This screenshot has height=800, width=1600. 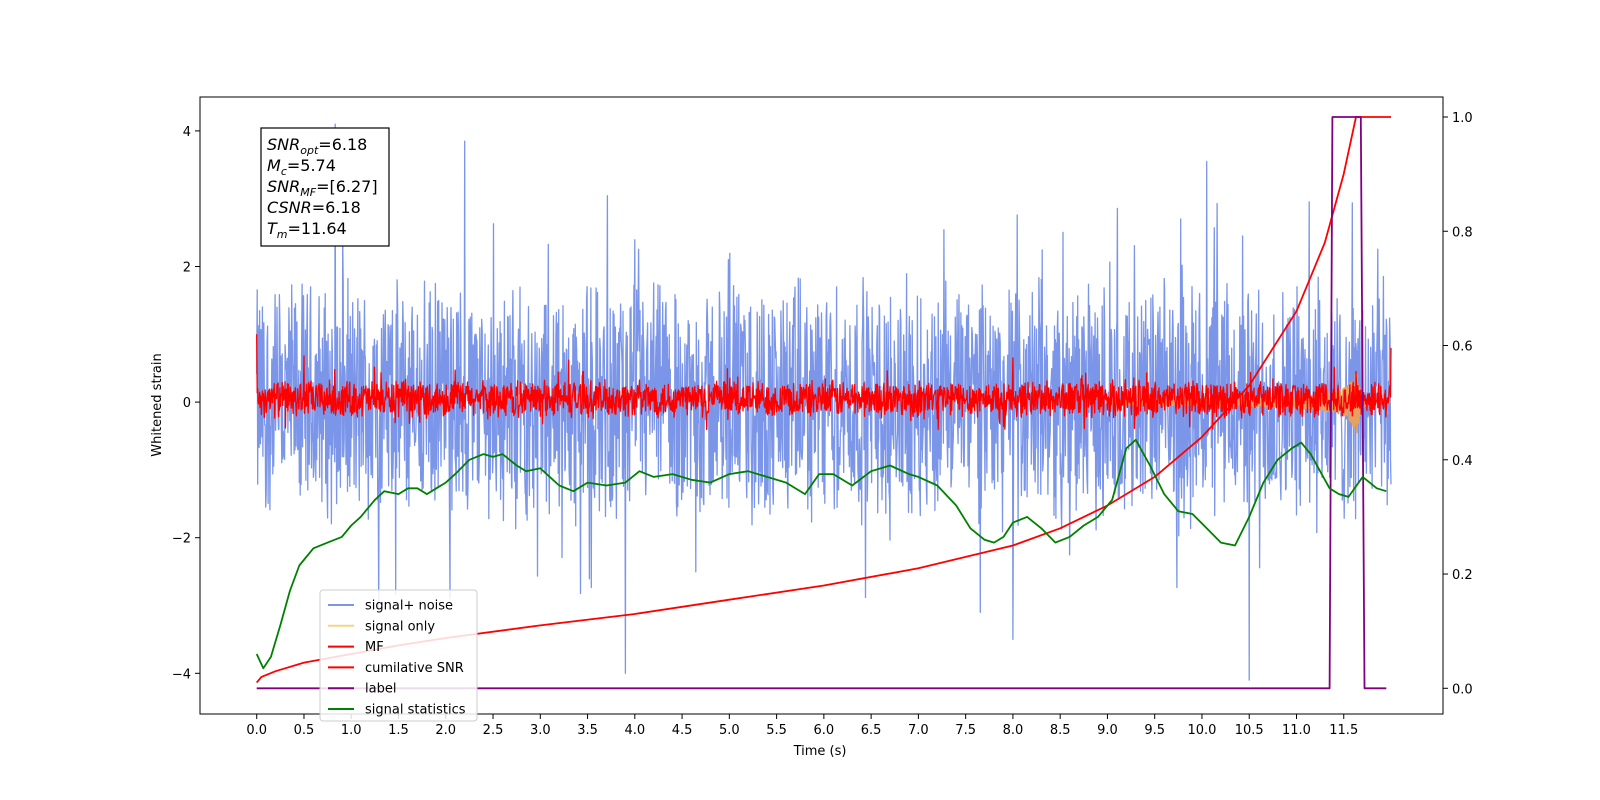 What do you see at coordinates (1154, 730) in the screenshot?
I see `x-tick-label: 9.5` at bounding box center [1154, 730].